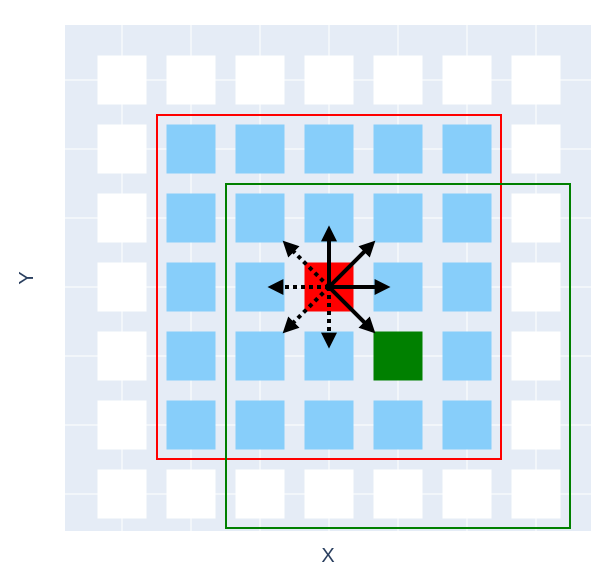 The width and height of the screenshot is (613, 582). What do you see at coordinates (351, 264) in the screenshot?
I see `arrow-up-right` at bounding box center [351, 264].